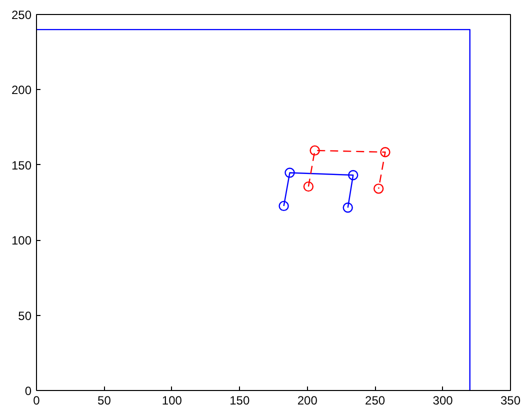  I want to click on y-tick-label: 250, so click(21, 15).